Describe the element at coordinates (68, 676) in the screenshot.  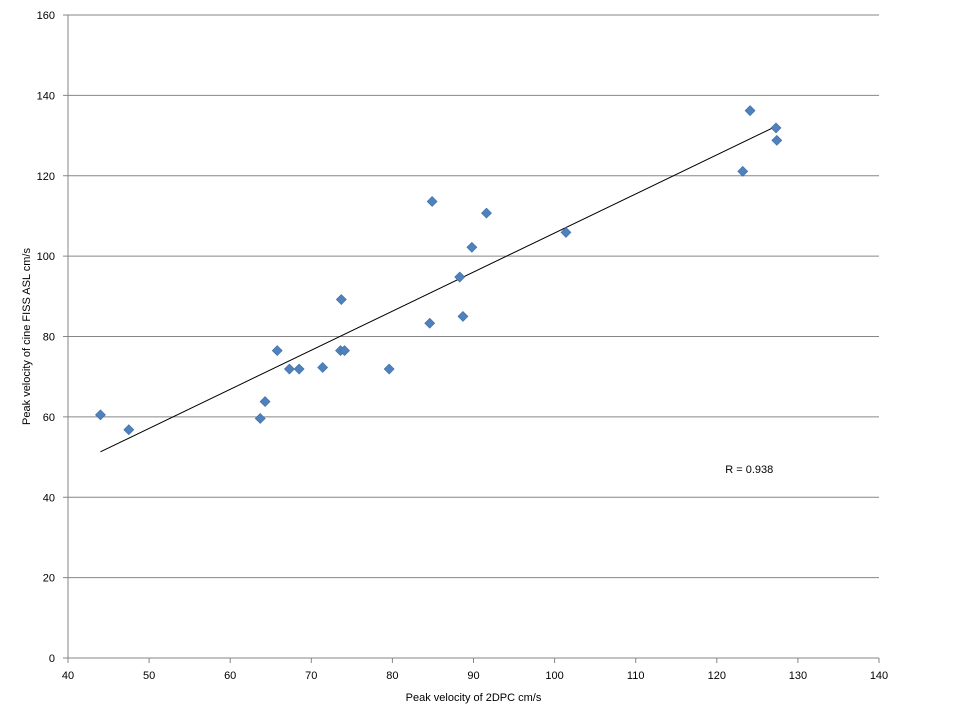
I see `x-tick-label: 40` at that location.